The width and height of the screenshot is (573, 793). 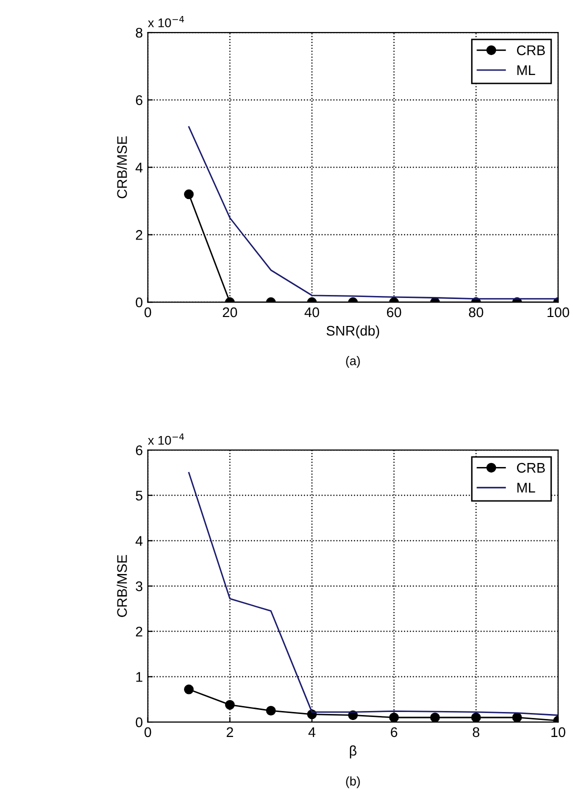 I want to click on y-tick-label: 1, so click(x=139, y=677).